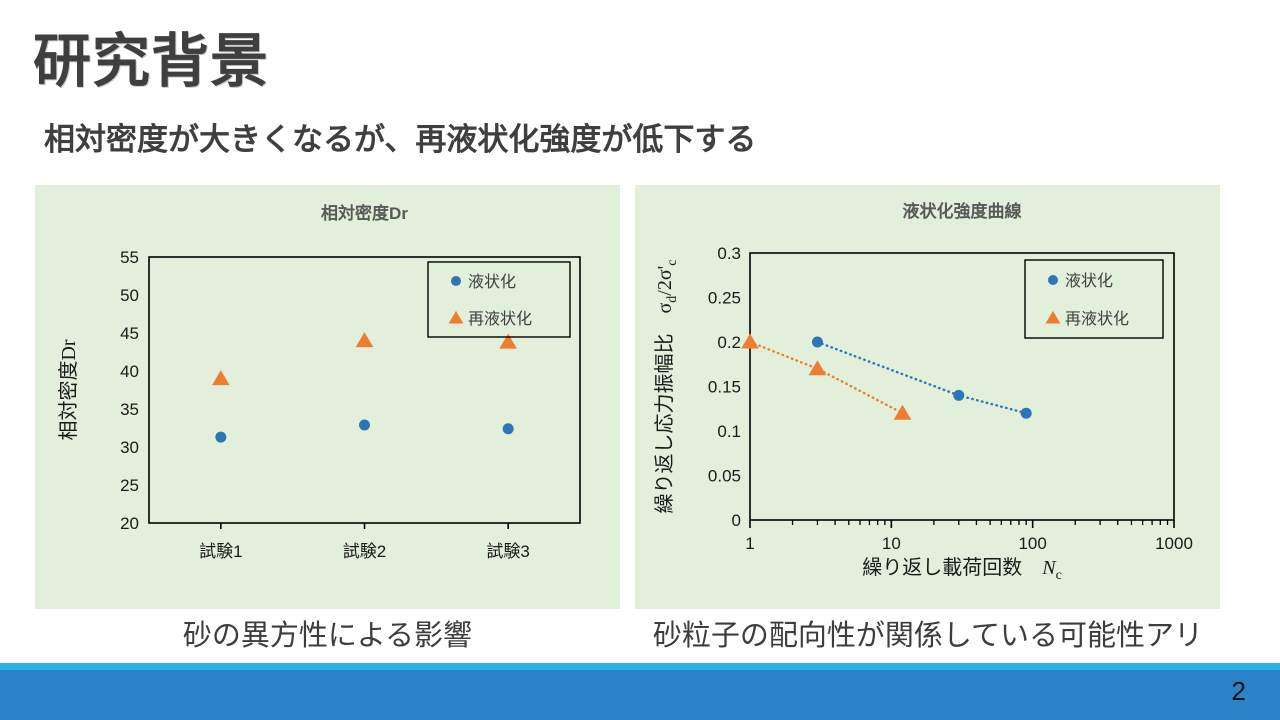 The width and height of the screenshot is (1280, 720). Describe the element at coordinates (129, 257) in the screenshot. I see `y-tick-label: 55` at that location.